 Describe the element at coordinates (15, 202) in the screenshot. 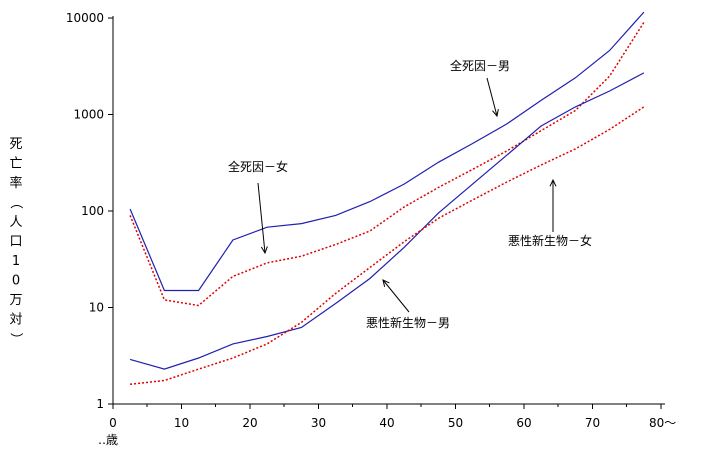

I see `y-axis-label-char: （` at that location.